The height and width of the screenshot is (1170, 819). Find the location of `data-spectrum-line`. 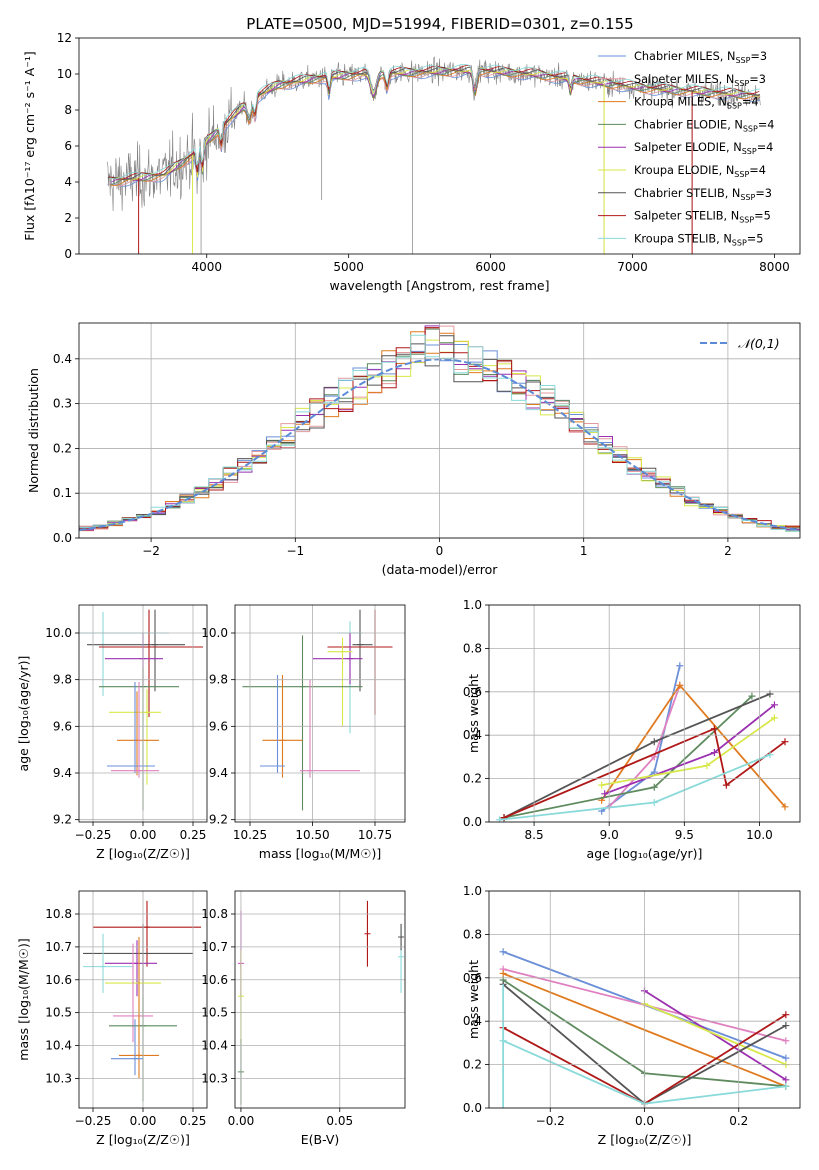

data-spectrum-line is located at coordinates (434, 134).